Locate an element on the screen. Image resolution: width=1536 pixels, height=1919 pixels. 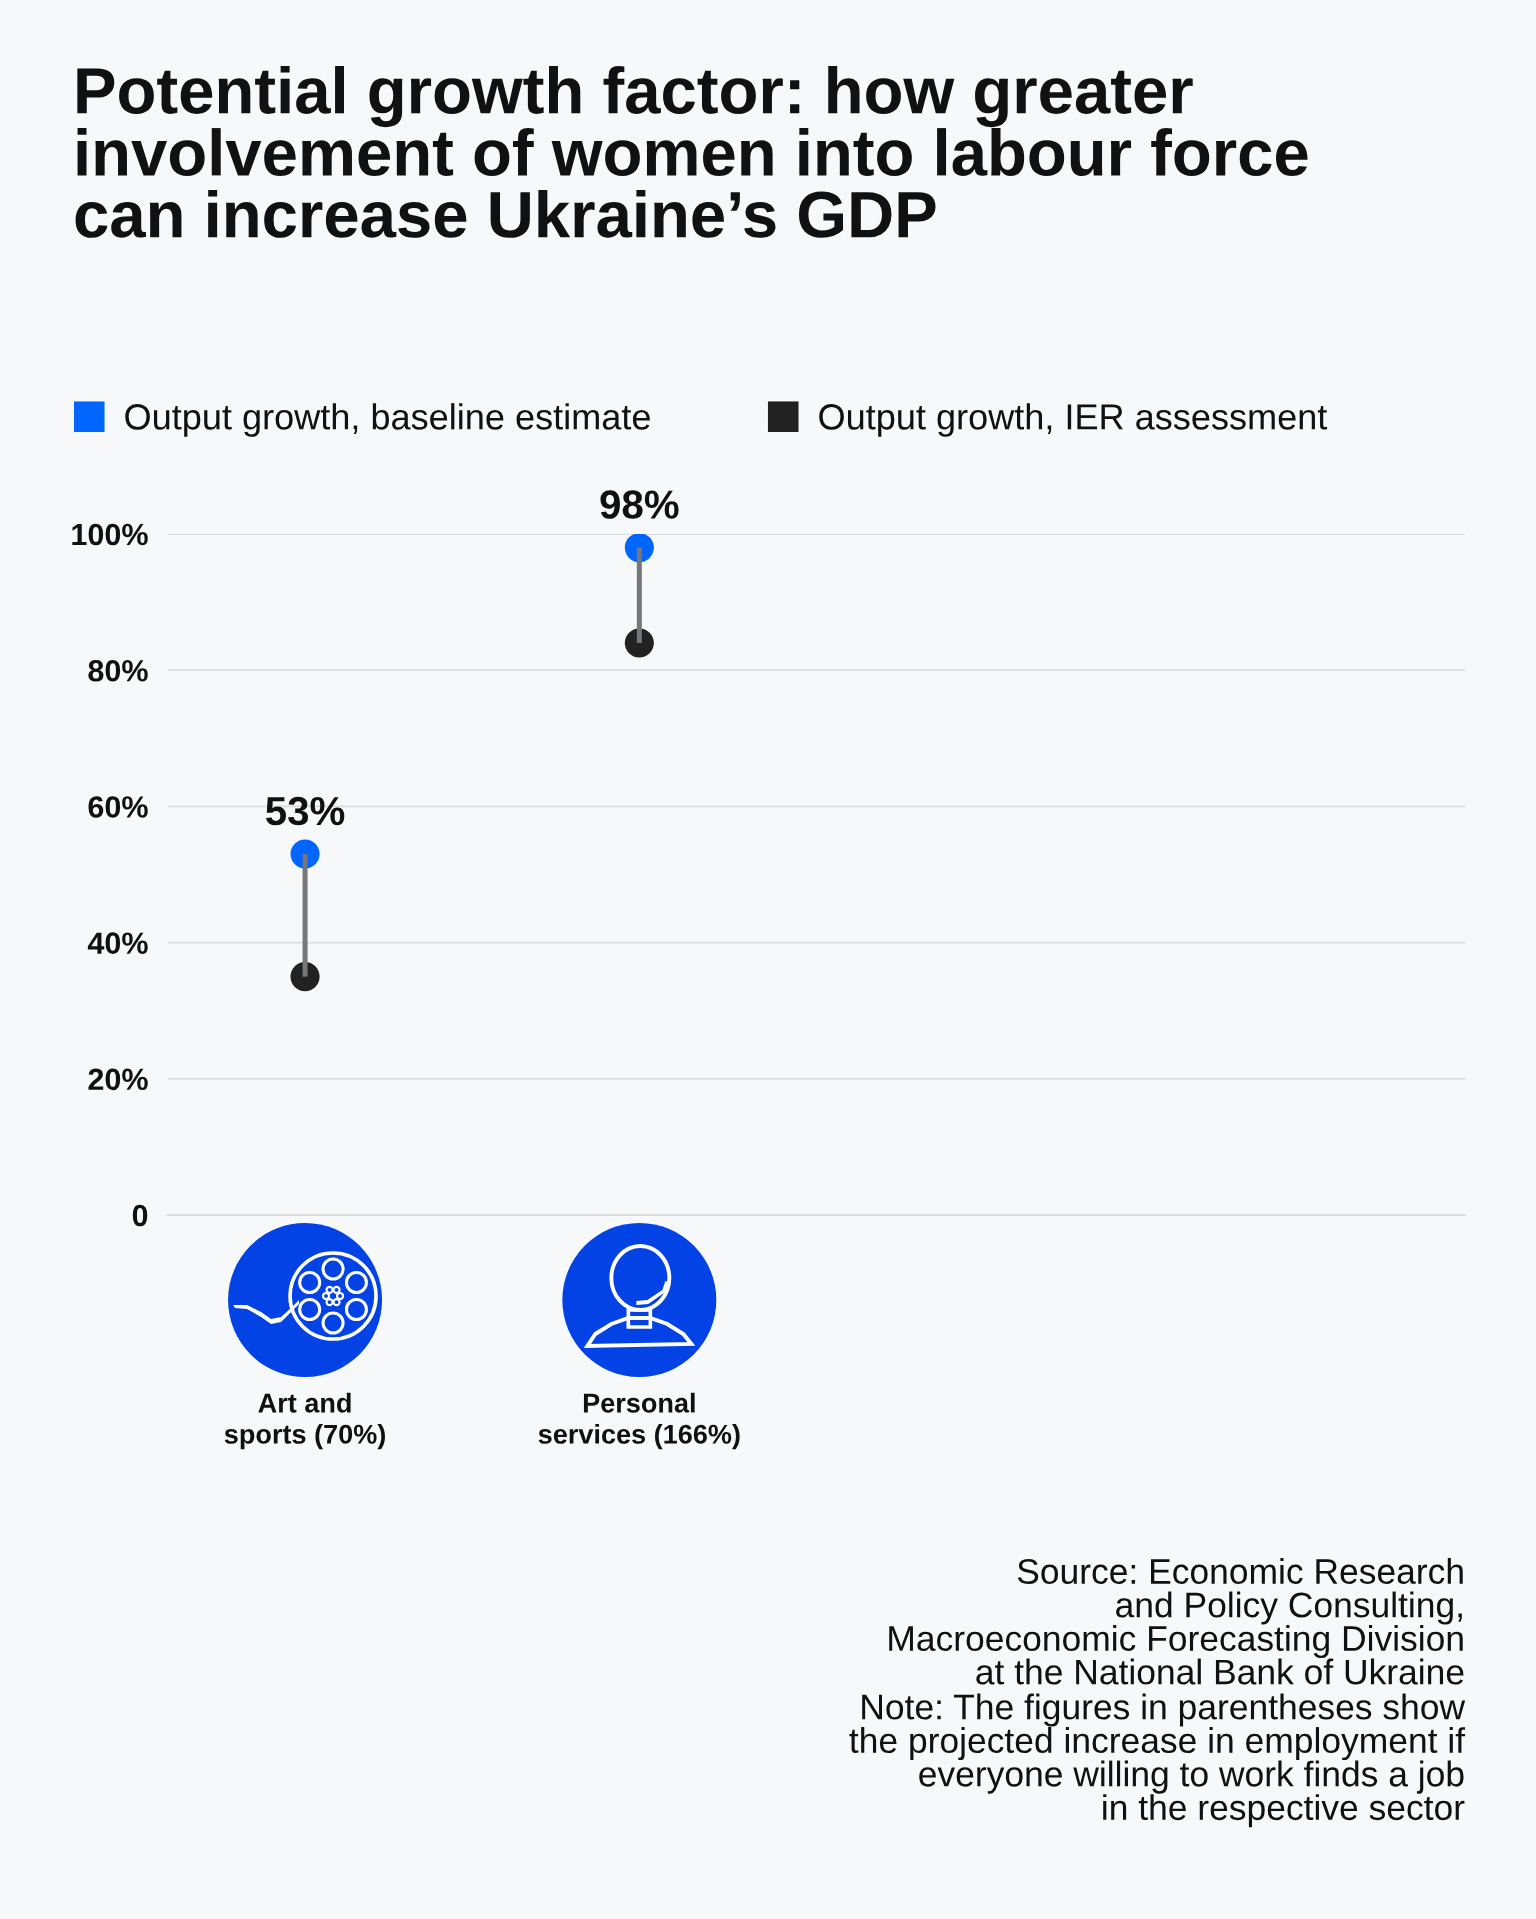
text: Note: The figures in parentheses show the projected increase in employment if everyone willing to work finds a job in the respective sector is located at coordinates (1157, 1760).